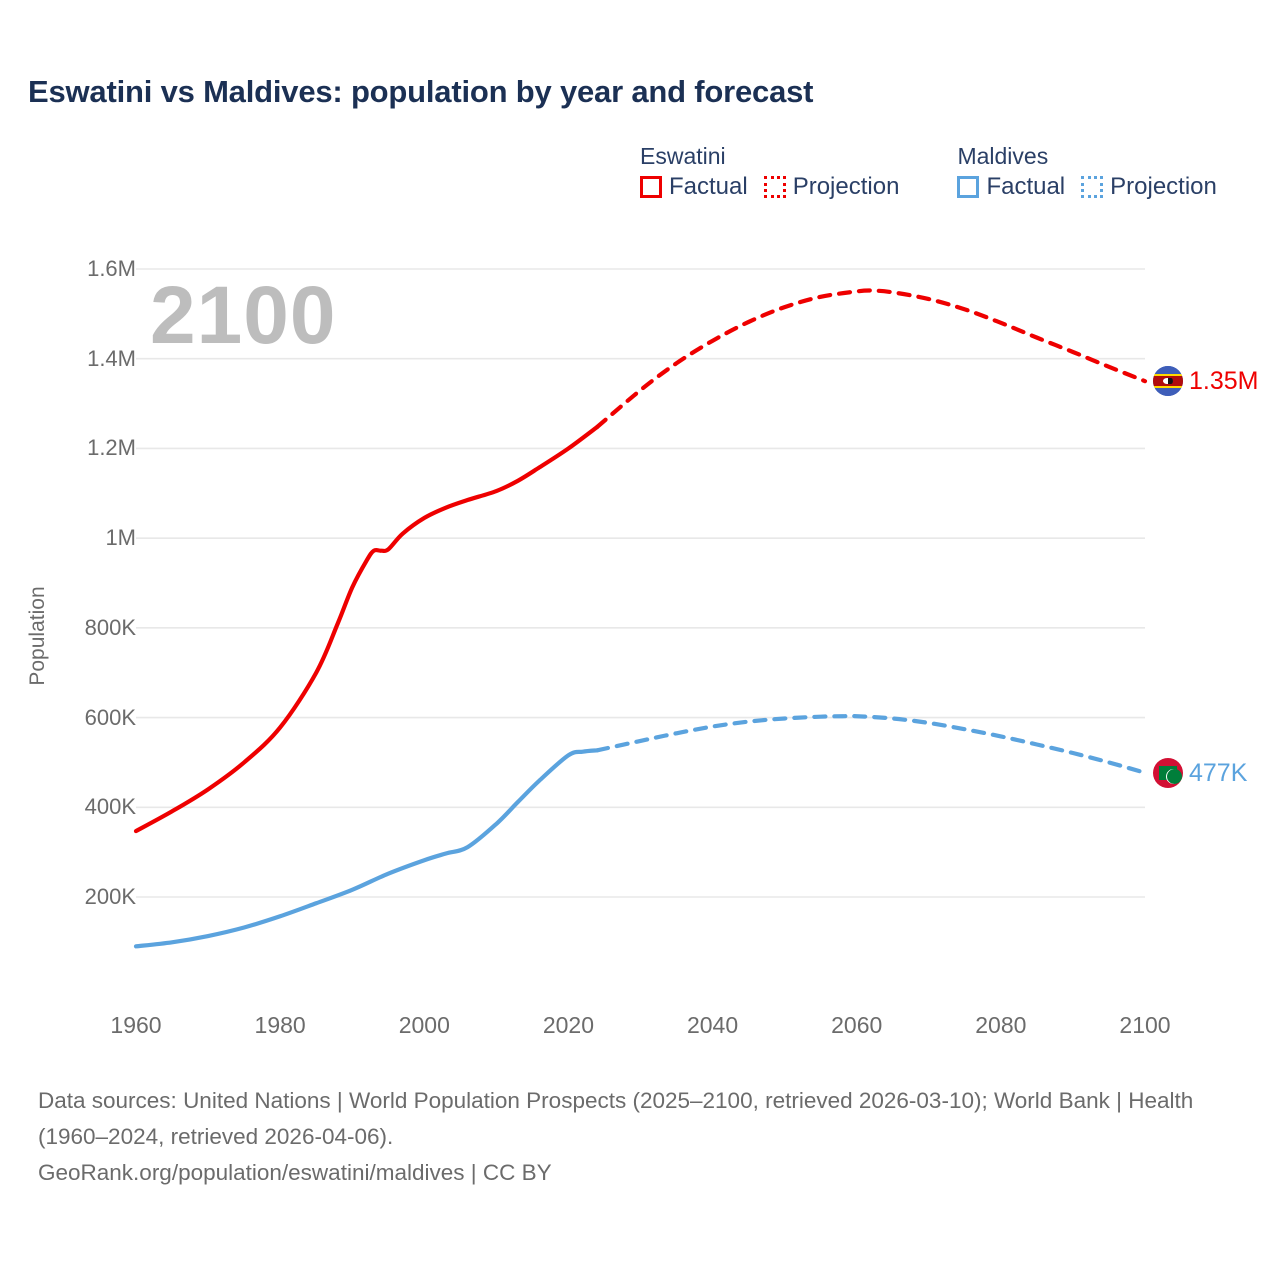 The height and width of the screenshot is (1280, 1280). I want to click on legend-item-eswatini-factual: Factual, so click(694, 187).